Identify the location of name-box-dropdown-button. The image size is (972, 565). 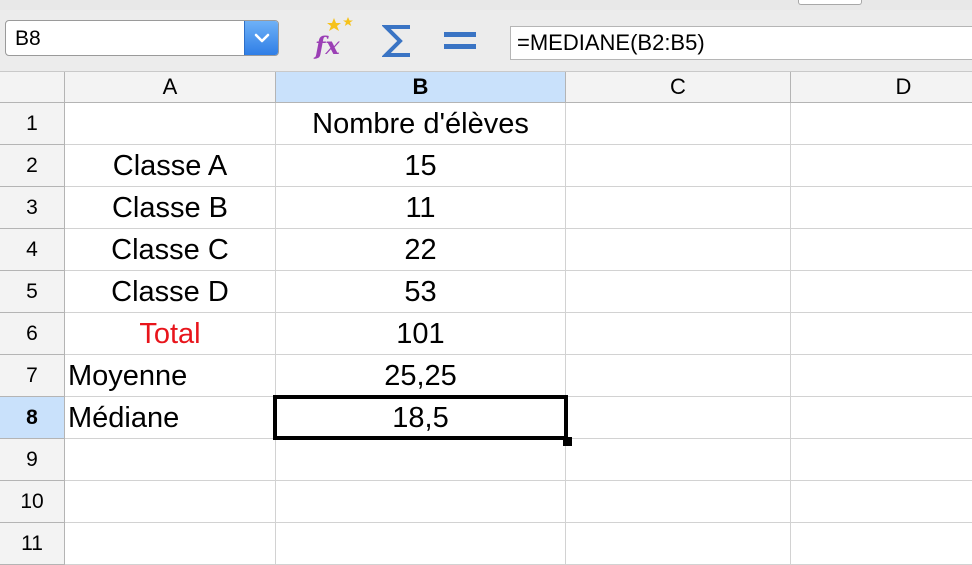
(261, 38).